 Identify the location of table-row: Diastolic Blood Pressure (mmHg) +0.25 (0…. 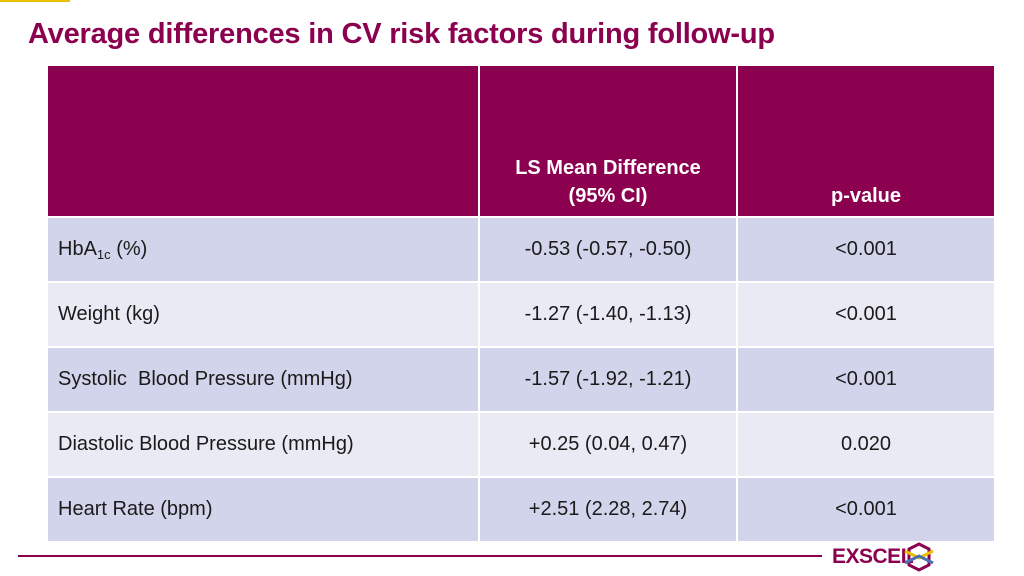
(521, 444).